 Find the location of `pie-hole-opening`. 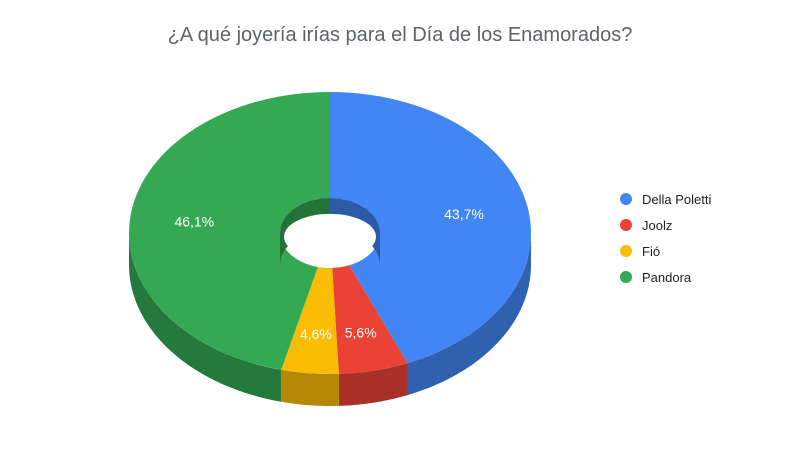

pie-hole-opening is located at coordinates (330, 236).